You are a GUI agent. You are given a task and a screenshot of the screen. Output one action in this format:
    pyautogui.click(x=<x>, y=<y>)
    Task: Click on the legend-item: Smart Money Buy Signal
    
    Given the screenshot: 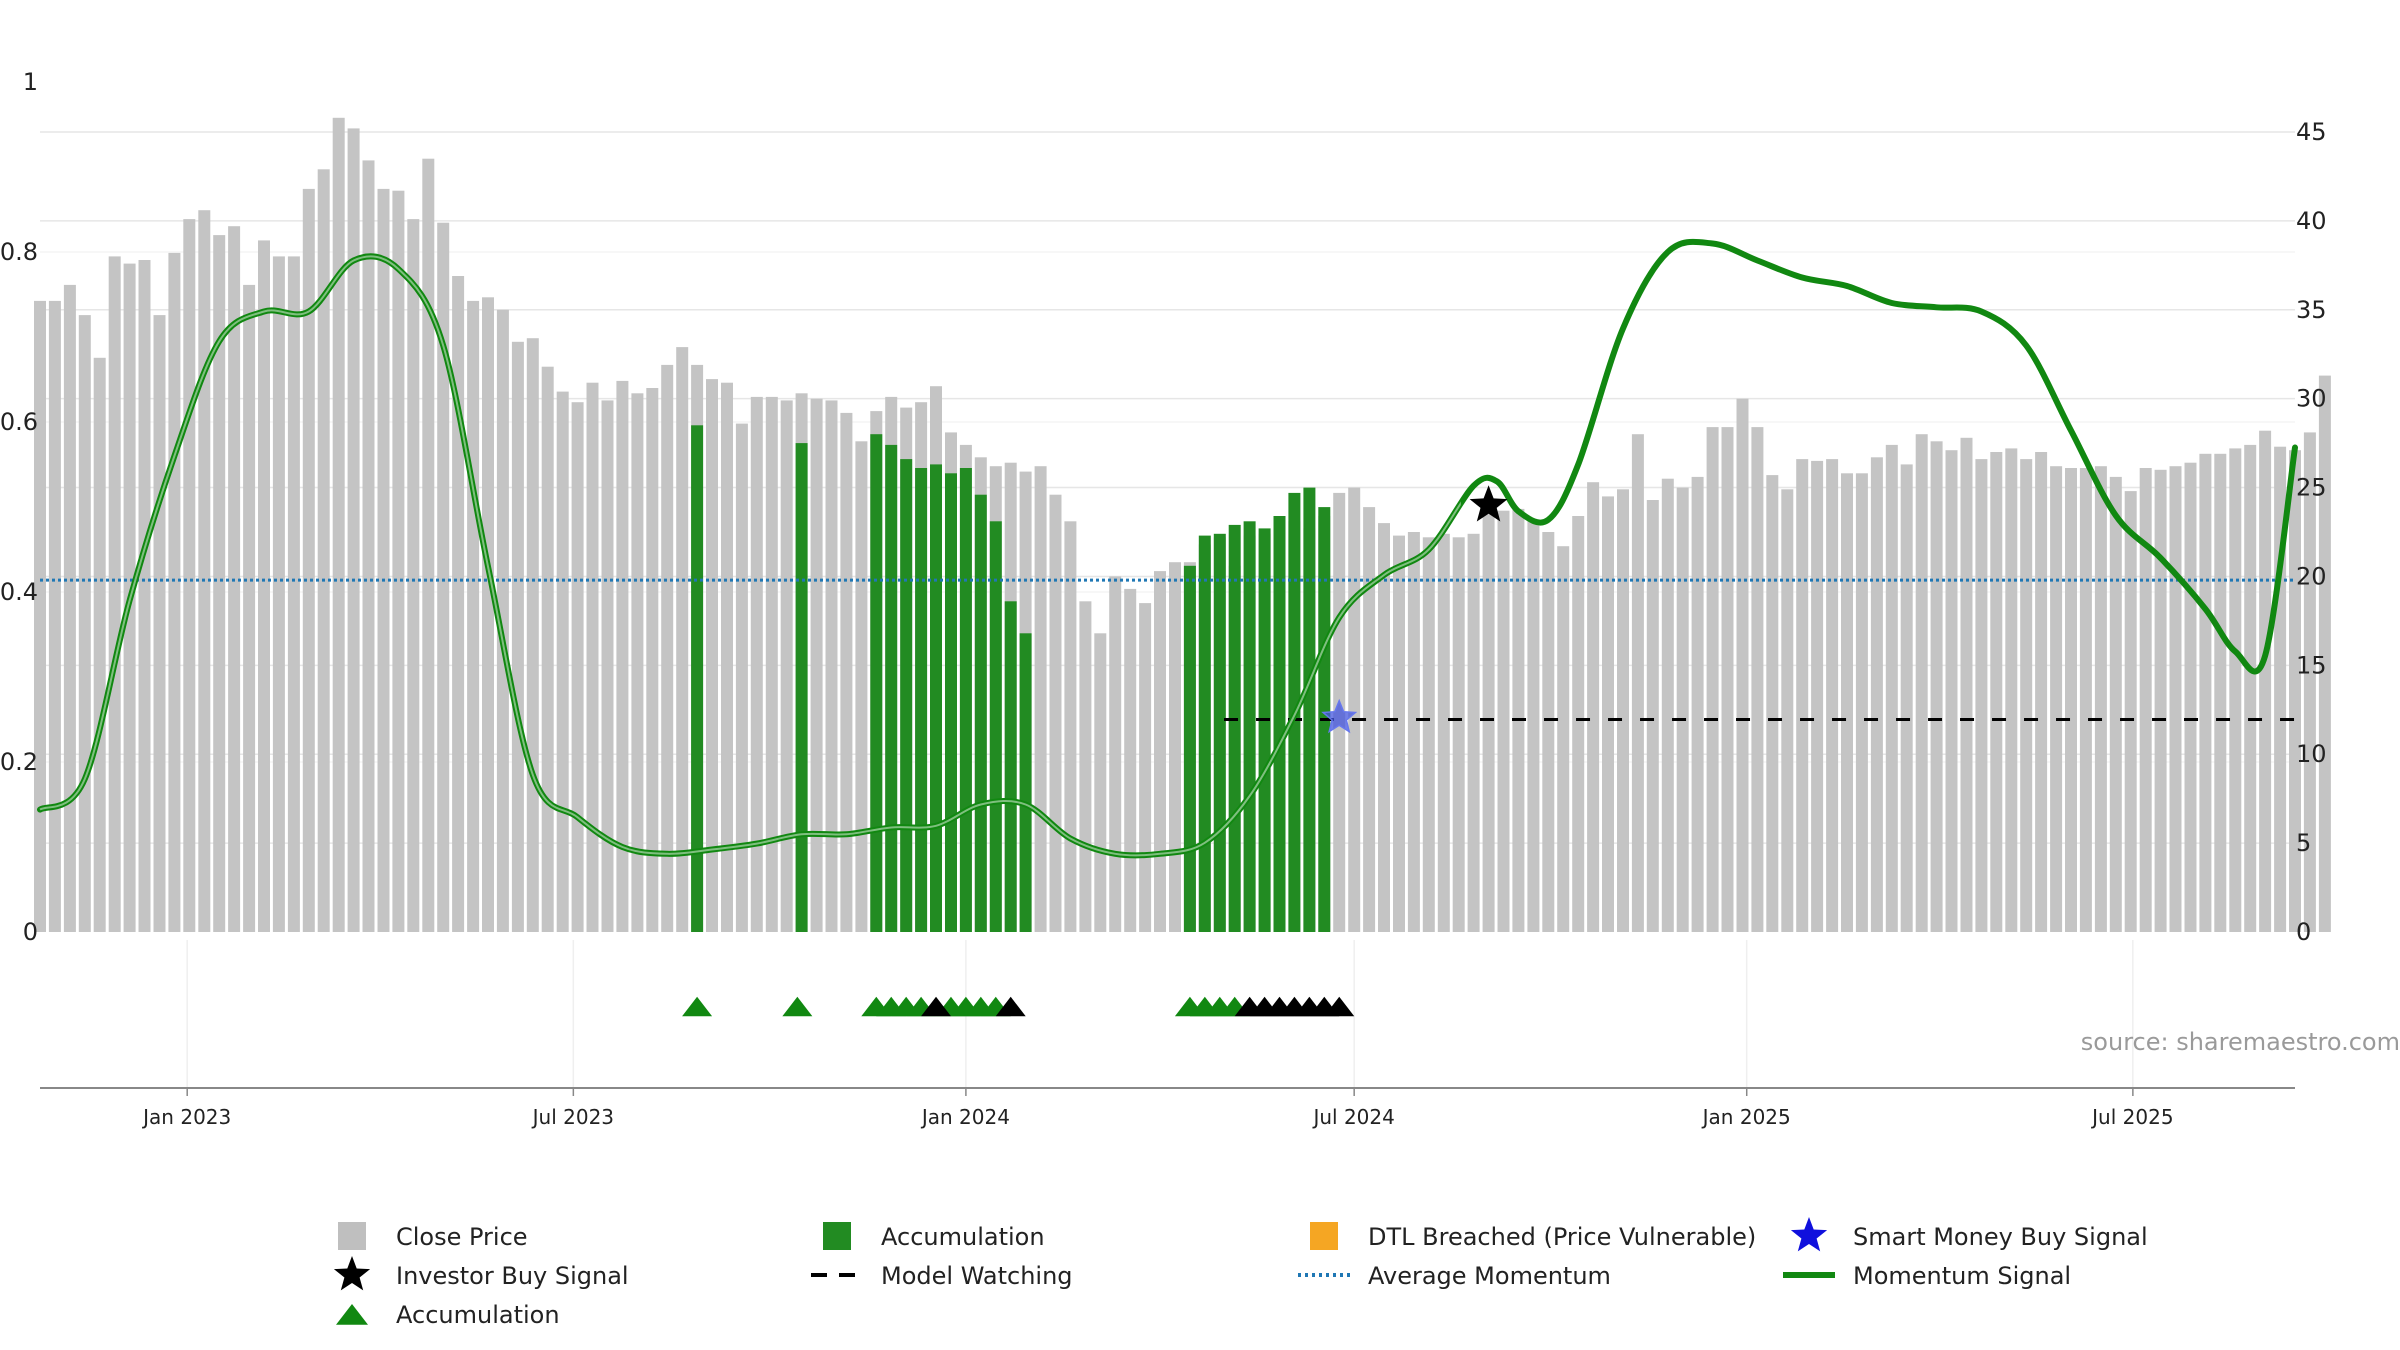 What is the action you would take?
    pyautogui.click(x=1969, y=1234)
    